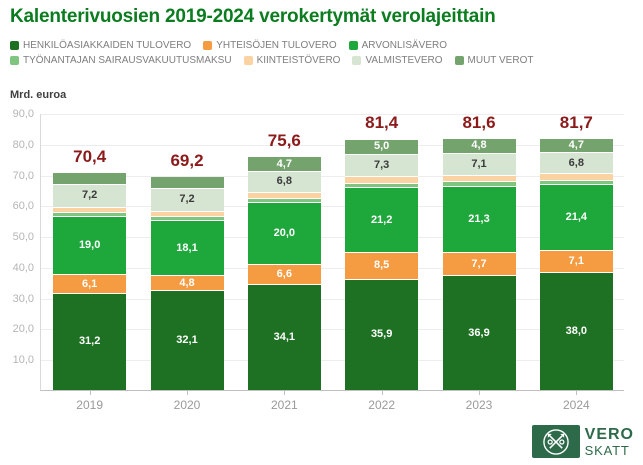  Describe the element at coordinates (107, 45) in the screenshot. I see `legend-item-label: HENKILÖASIAKKAIDEN TULOVERO` at that location.